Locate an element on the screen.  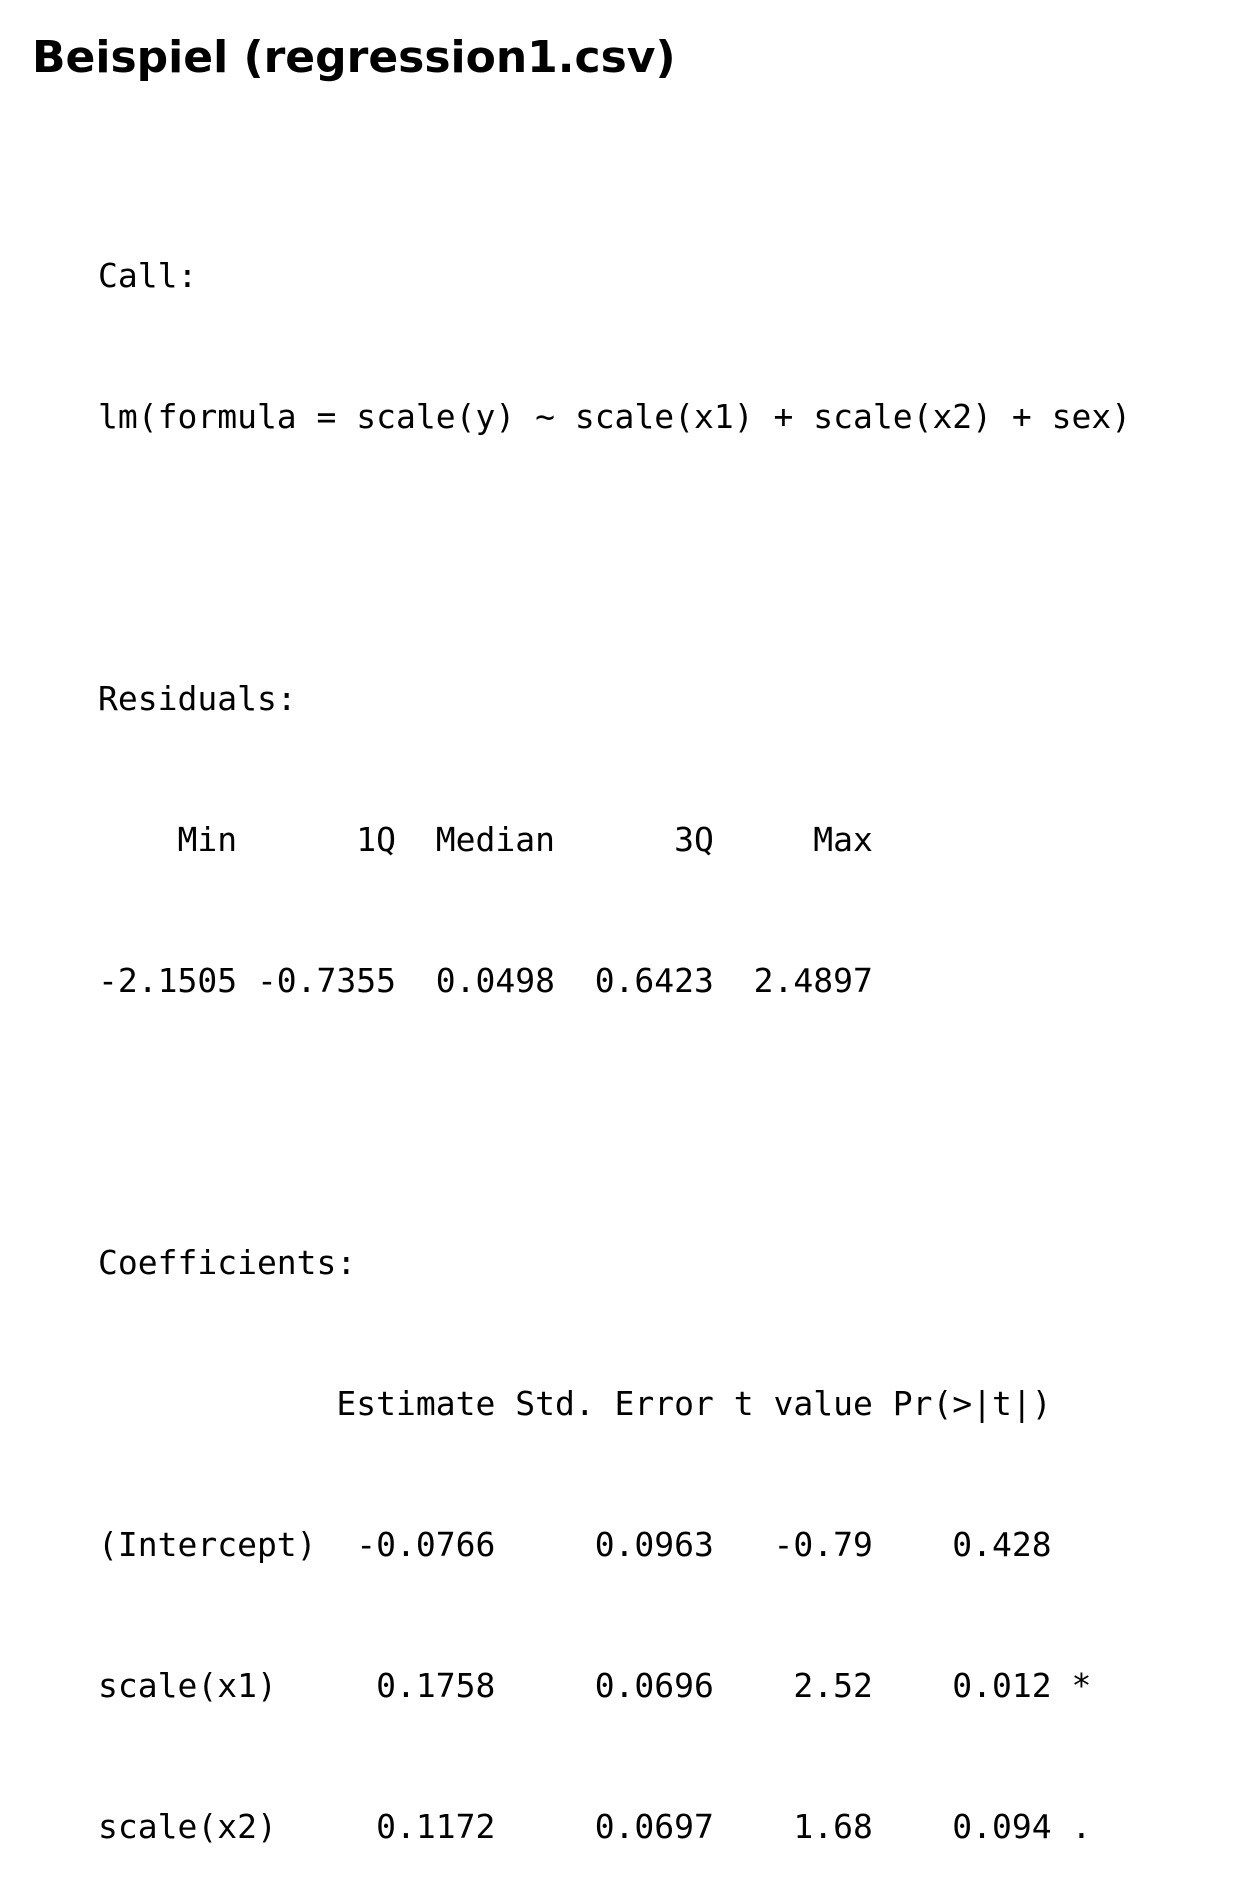
residuals-header: Min 1Q Median 3Q Max is located at coordinates (485, 839).